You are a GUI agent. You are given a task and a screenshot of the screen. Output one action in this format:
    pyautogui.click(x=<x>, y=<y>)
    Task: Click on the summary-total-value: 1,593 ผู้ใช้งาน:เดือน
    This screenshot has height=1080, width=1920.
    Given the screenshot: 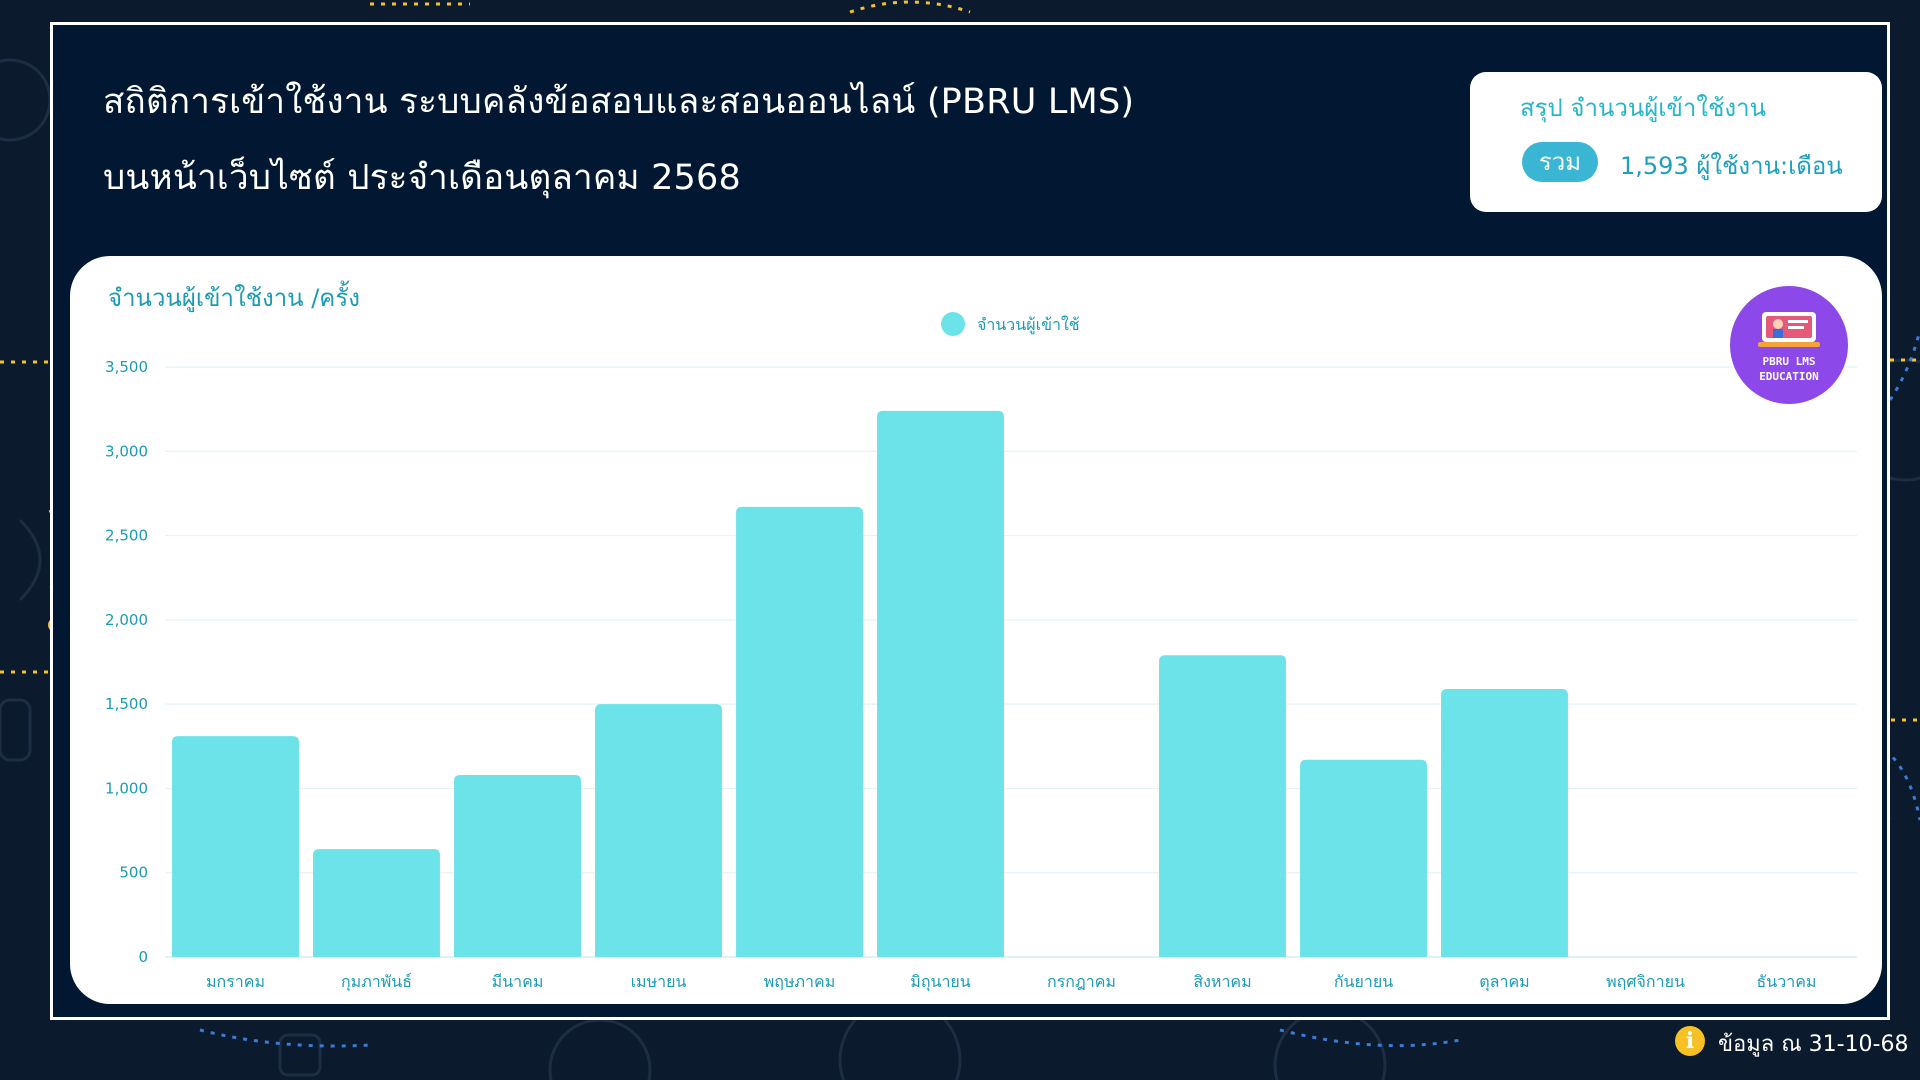 What is the action you would take?
    pyautogui.click(x=1731, y=166)
    